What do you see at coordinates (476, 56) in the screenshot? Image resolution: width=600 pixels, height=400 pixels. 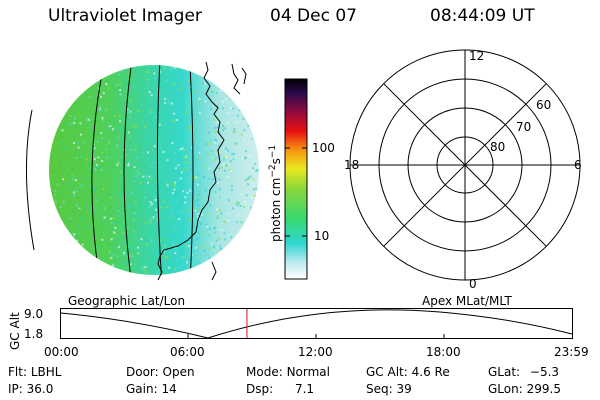 I see `polar-label-12: 12` at bounding box center [476, 56].